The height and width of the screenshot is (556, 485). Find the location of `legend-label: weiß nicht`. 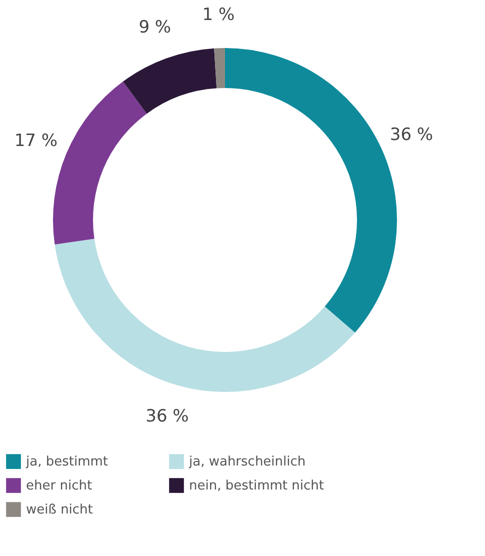

legend-label: weiß nicht is located at coordinates (59, 510).